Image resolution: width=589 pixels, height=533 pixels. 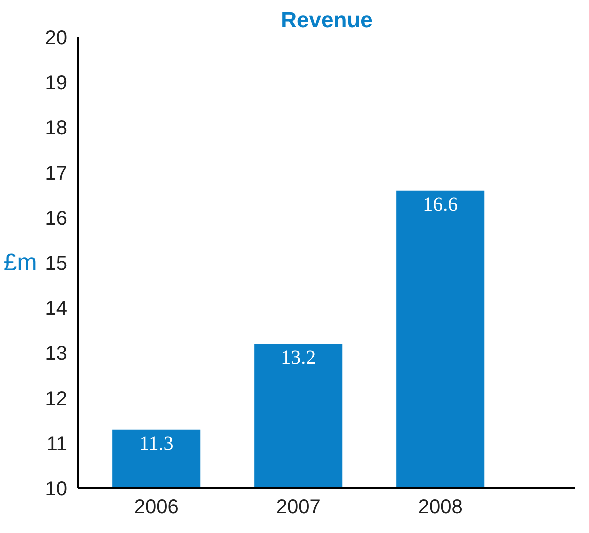 What do you see at coordinates (327, 20) in the screenshot?
I see `chart-title: Revenue` at bounding box center [327, 20].